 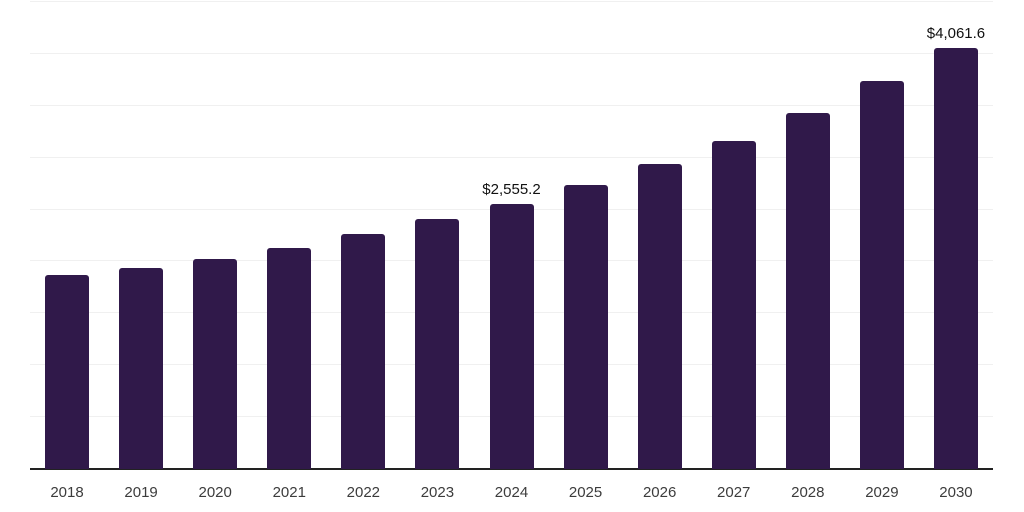 I want to click on x-tick-label-2027: 2027, so click(x=734, y=492).